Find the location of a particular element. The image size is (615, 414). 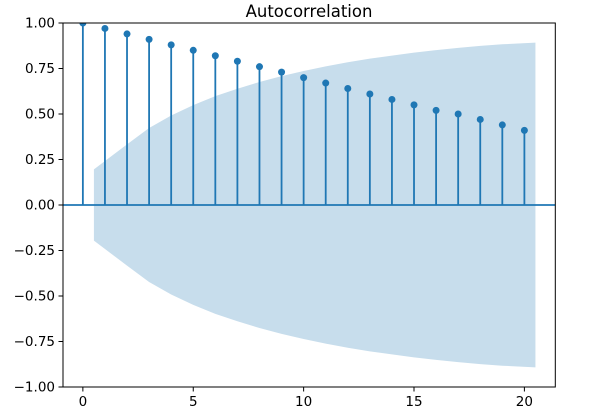

y-axis-ticks: 1.00 0.75 0.50 0.25 0.00 −0.25 −0.50 −0.75 −1.00 is located at coordinates (38, 205).